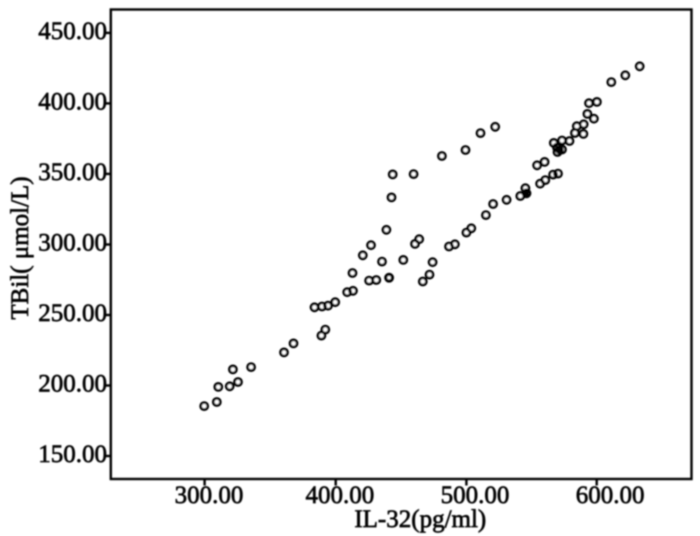  I want to click on svg-text: 450.00, so click(72, 31).